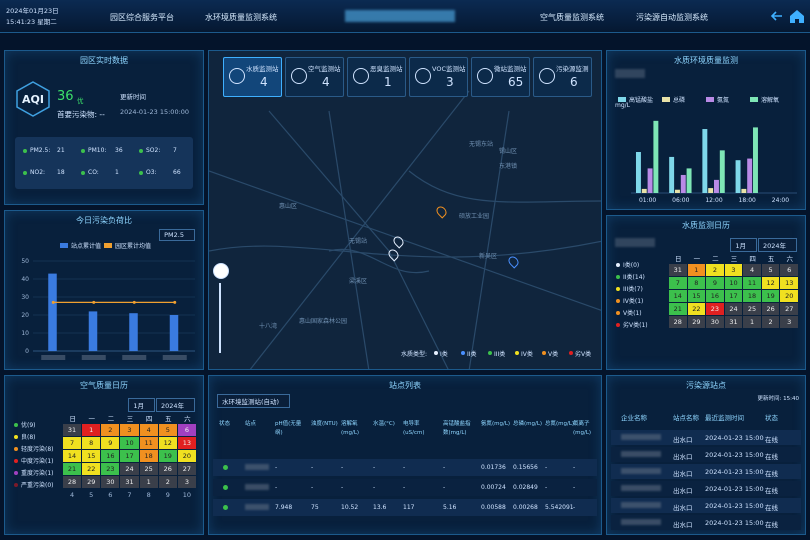 The height and width of the screenshot is (540, 810). What do you see at coordinates (562, 77) in the screenshot?
I see `station-tile: 污染源监测 6` at bounding box center [562, 77].